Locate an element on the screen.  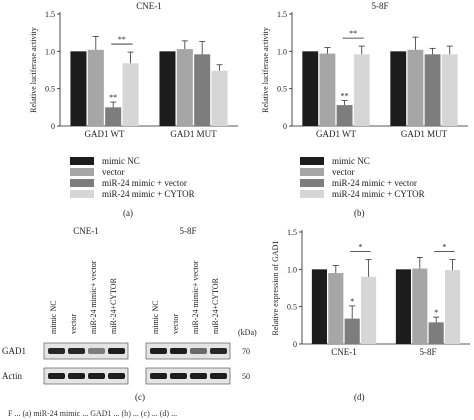
bar-gad1-mut-s1 is located at coordinates (184, 87).